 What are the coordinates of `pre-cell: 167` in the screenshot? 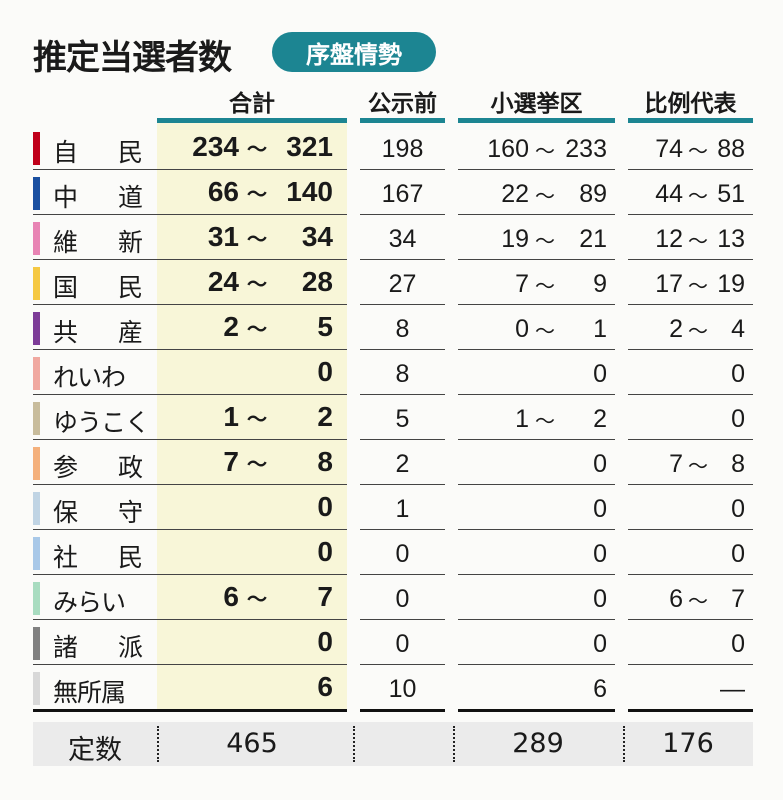 It's located at (402, 193).